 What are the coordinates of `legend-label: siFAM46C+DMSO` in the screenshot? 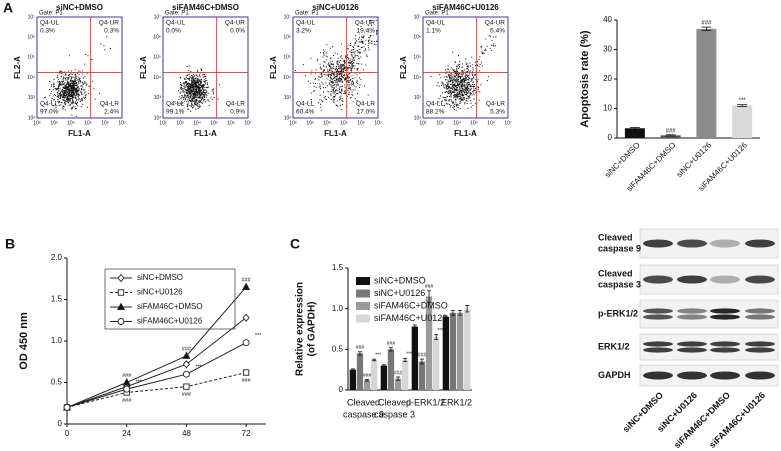 It's located at (411, 305).